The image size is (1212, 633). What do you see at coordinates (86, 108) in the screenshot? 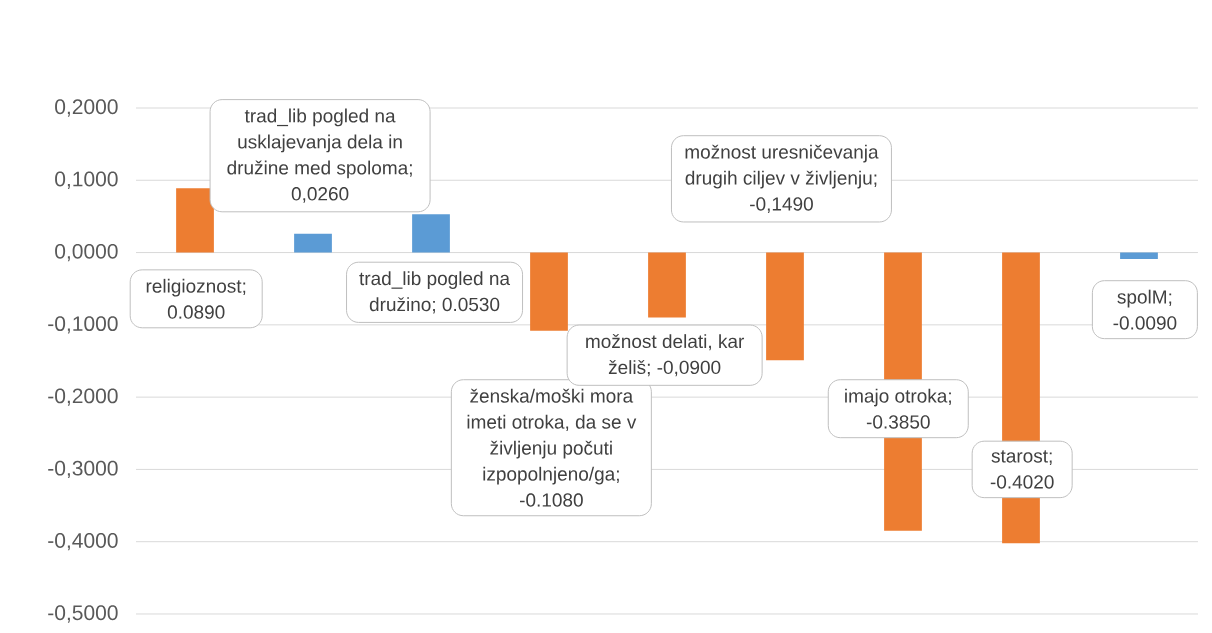
I see `y-tick-label: 0,2000` at bounding box center [86, 108].